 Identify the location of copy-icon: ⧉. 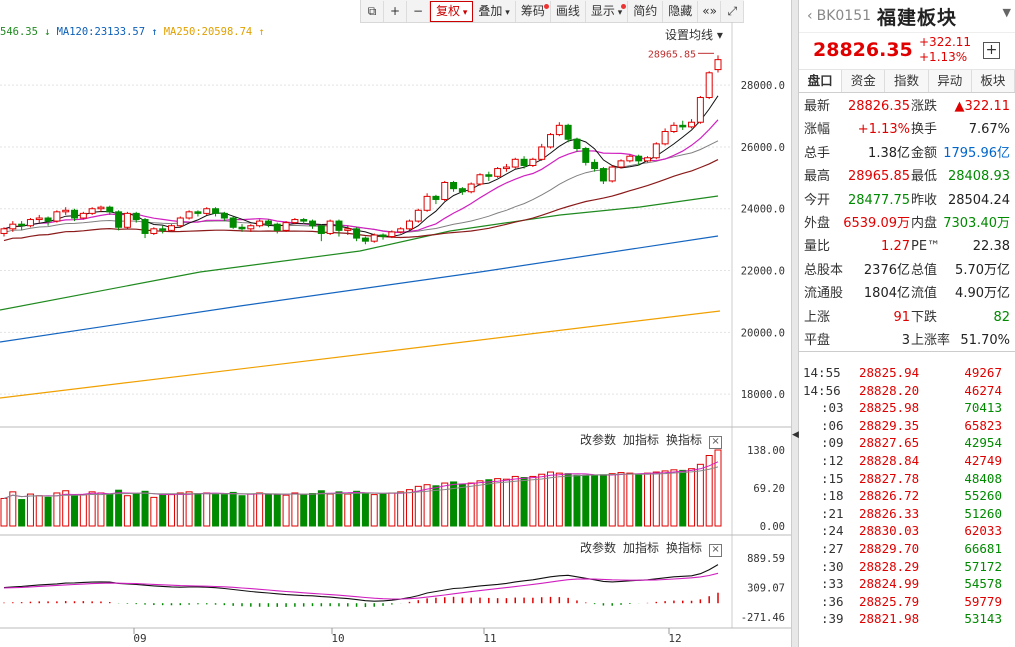
(372, 11).